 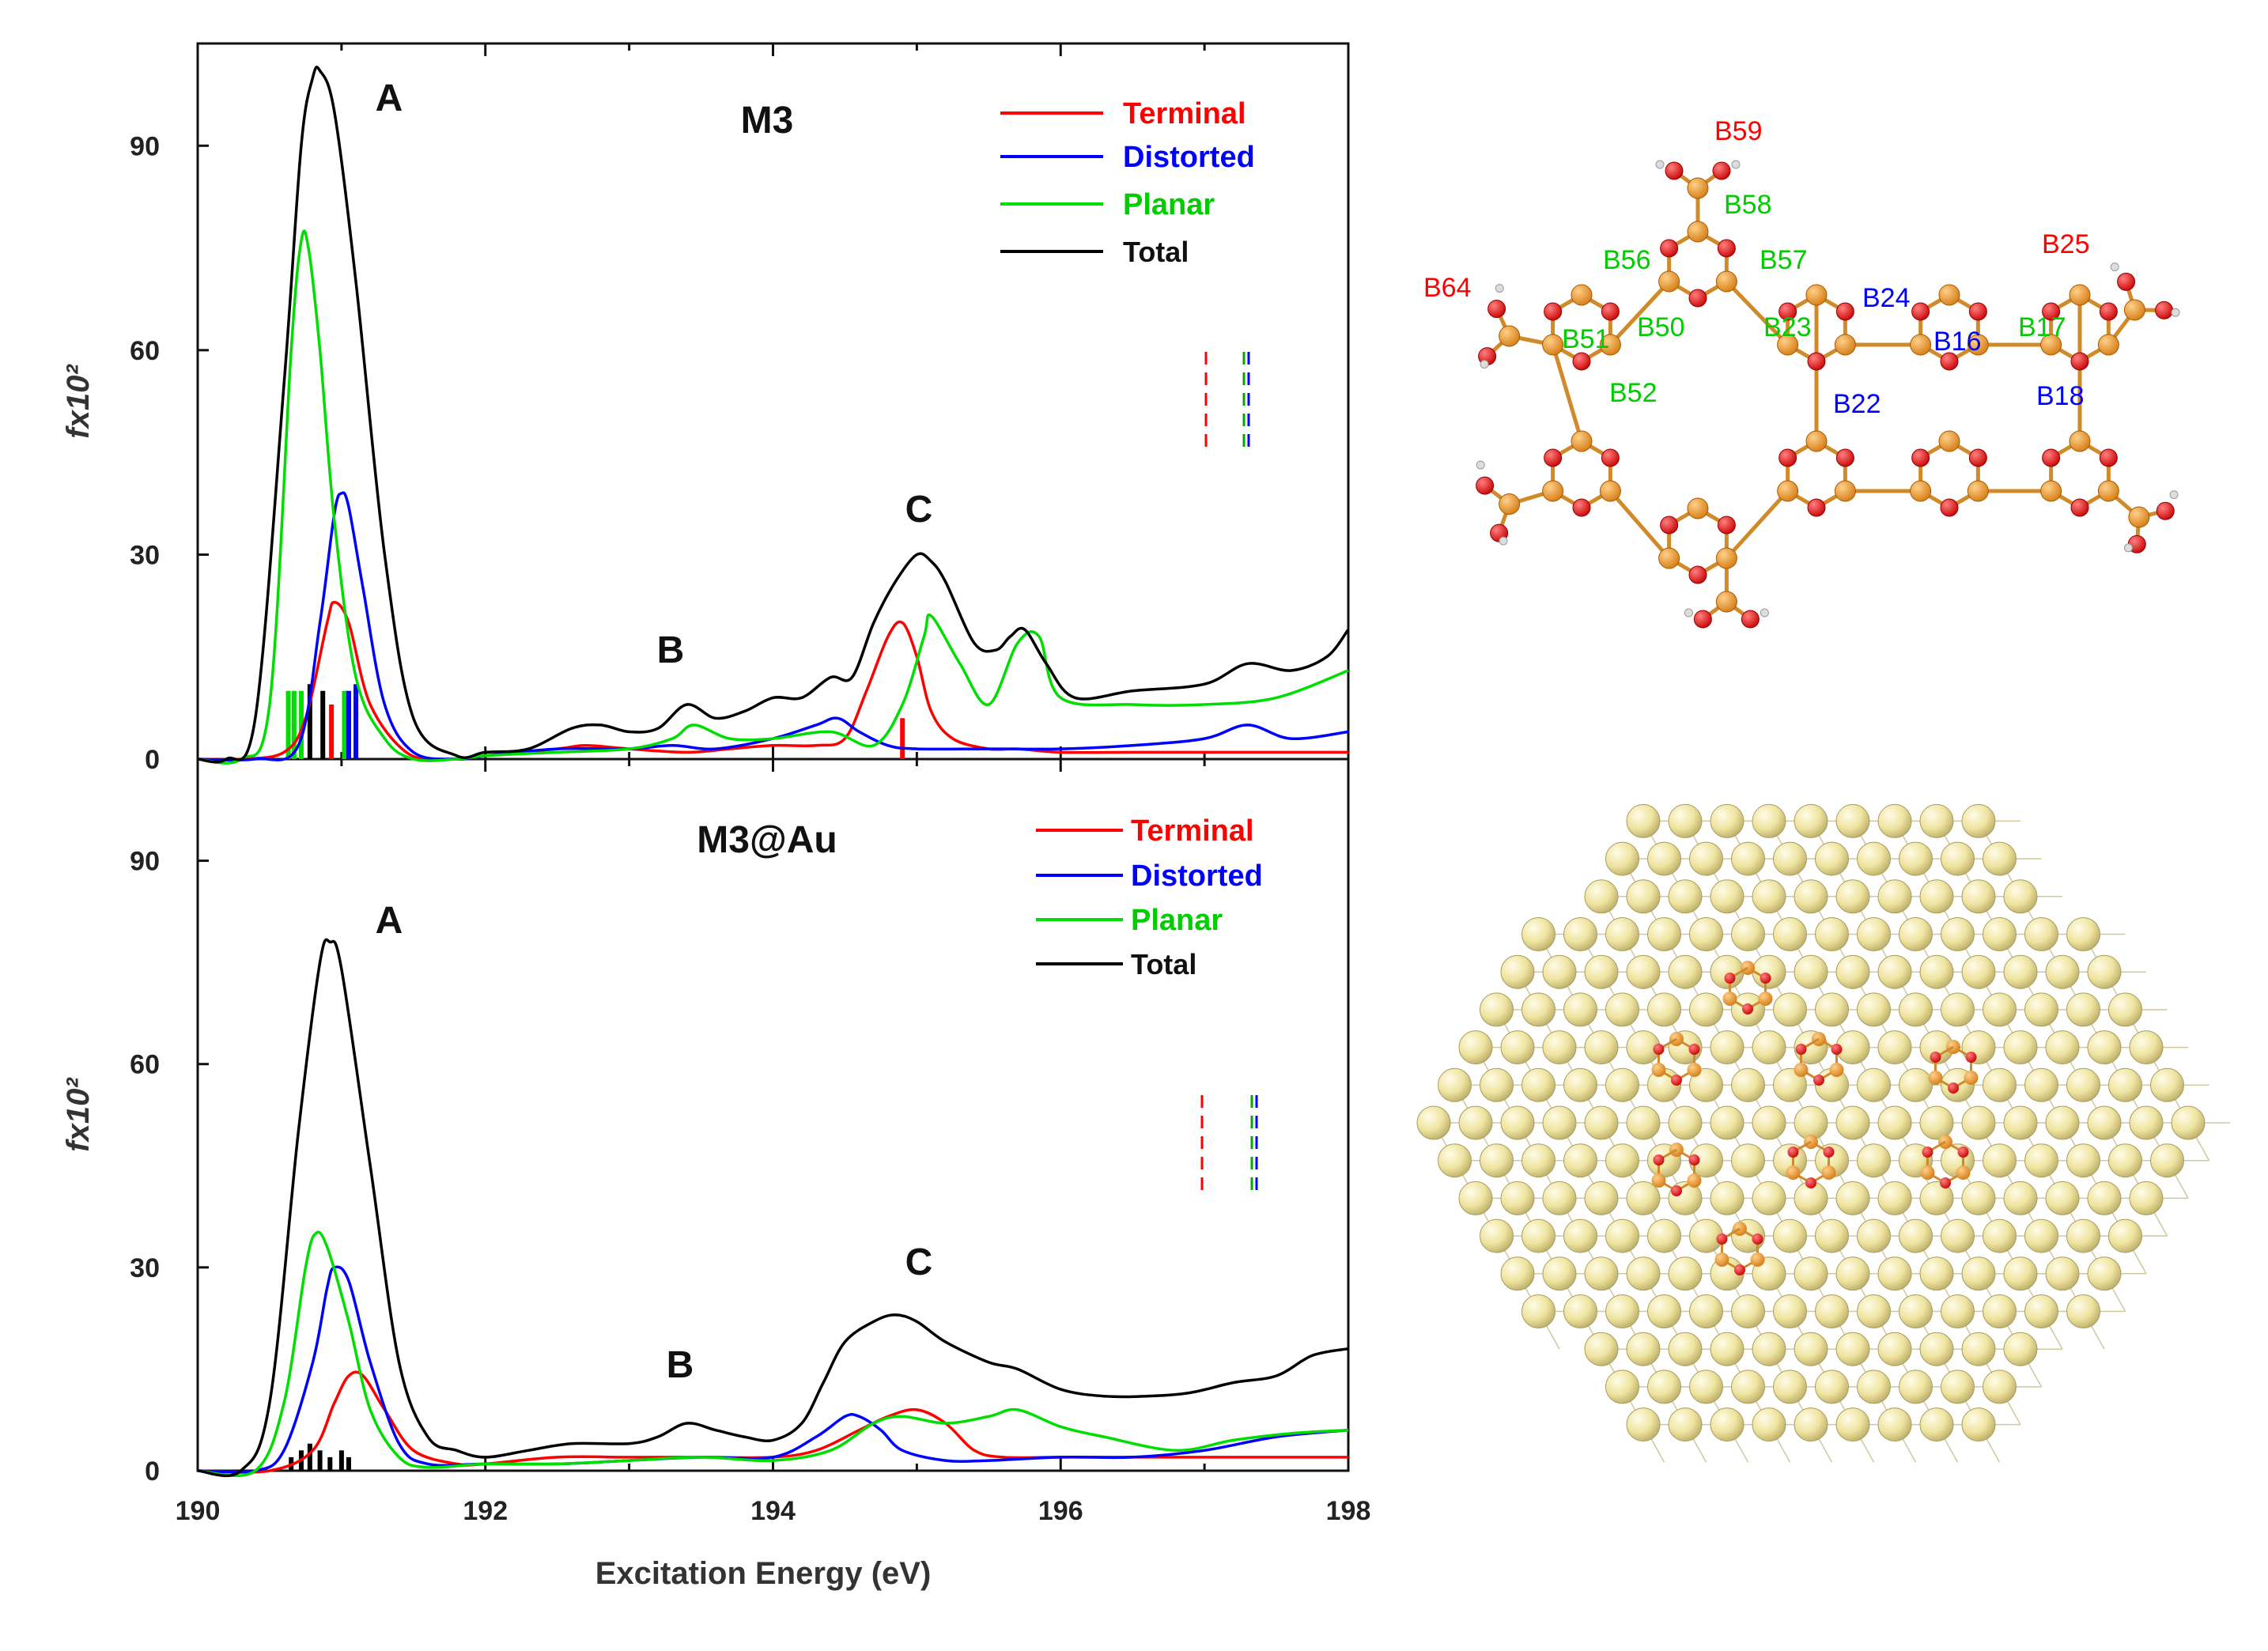 I want to click on legend-label-total: Total, so click(x=1156, y=252).